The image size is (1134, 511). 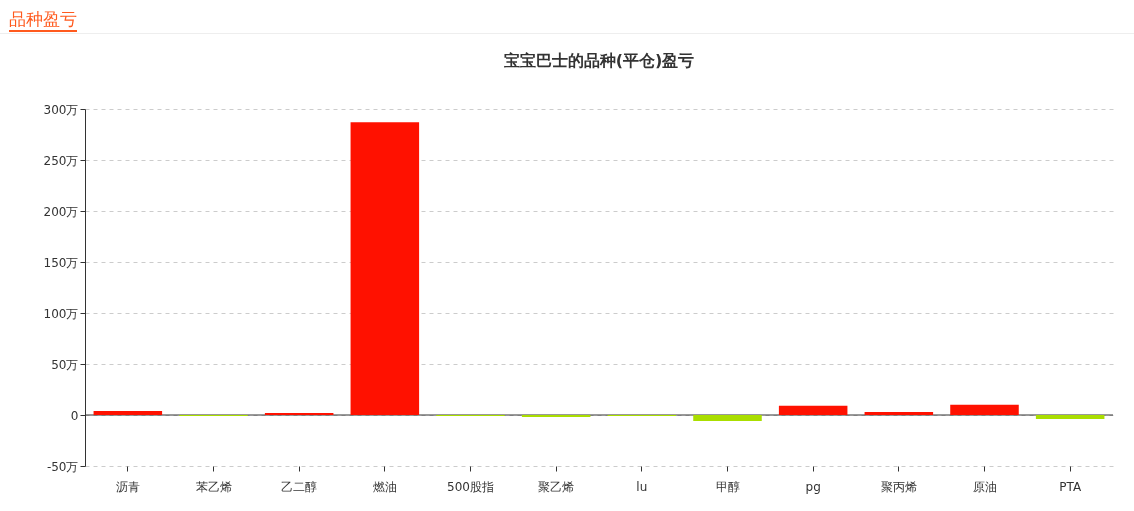 What do you see at coordinates (299, 486) in the screenshot?
I see `x-tick-label: 乙二醇` at bounding box center [299, 486].